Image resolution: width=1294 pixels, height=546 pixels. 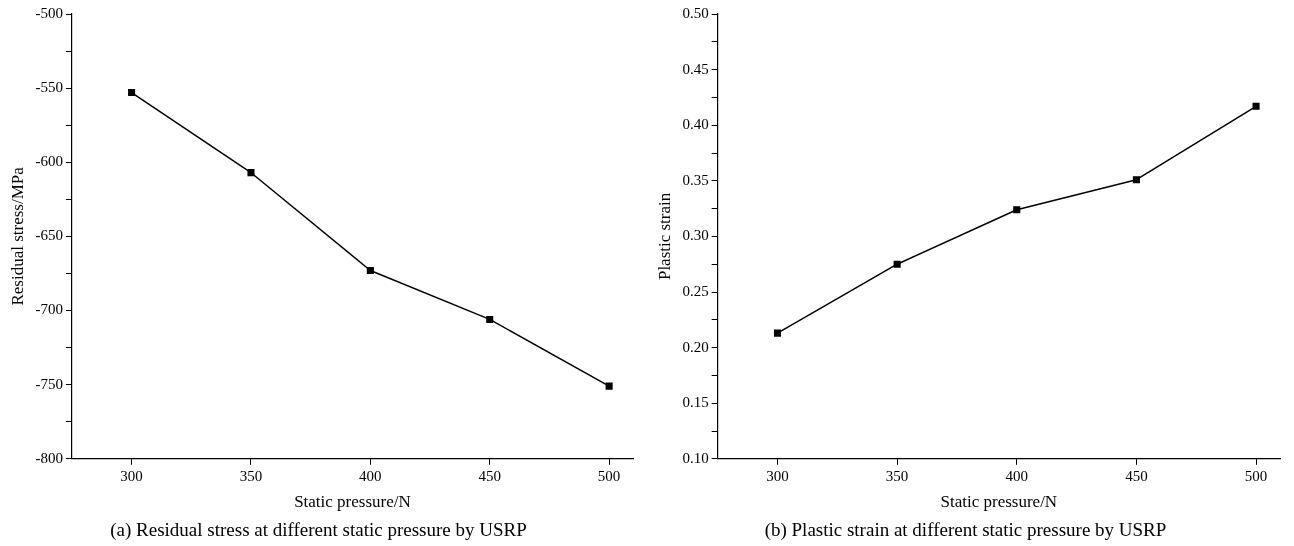 What do you see at coordinates (695, 124) in the screenshot?
I see `y-tick-label: 0.40` at bounding box center [695, 124].